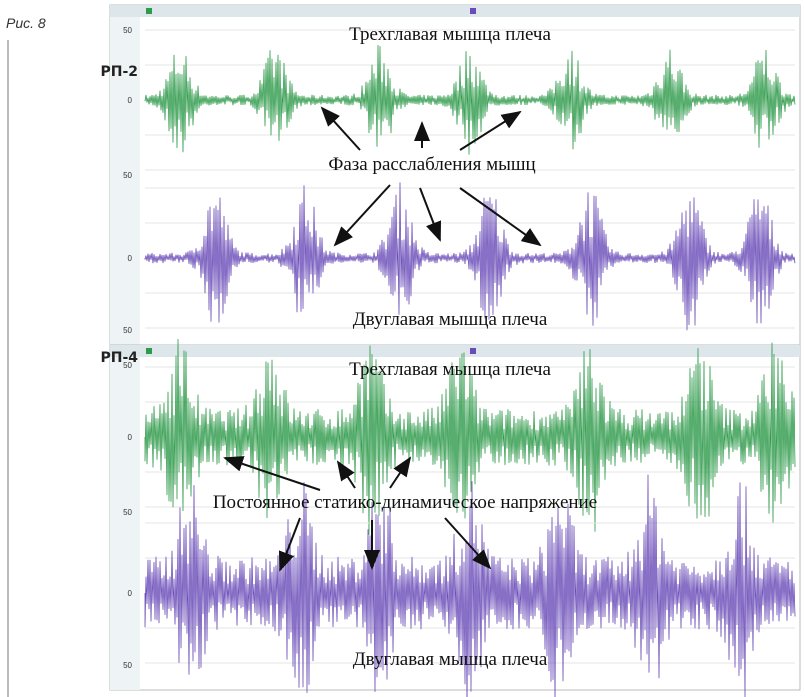 The image size is (805, 697). What do you see at coordinates (470, 99) in the screenshot?
I see `emg-trace` at bounding box center [470, 99].